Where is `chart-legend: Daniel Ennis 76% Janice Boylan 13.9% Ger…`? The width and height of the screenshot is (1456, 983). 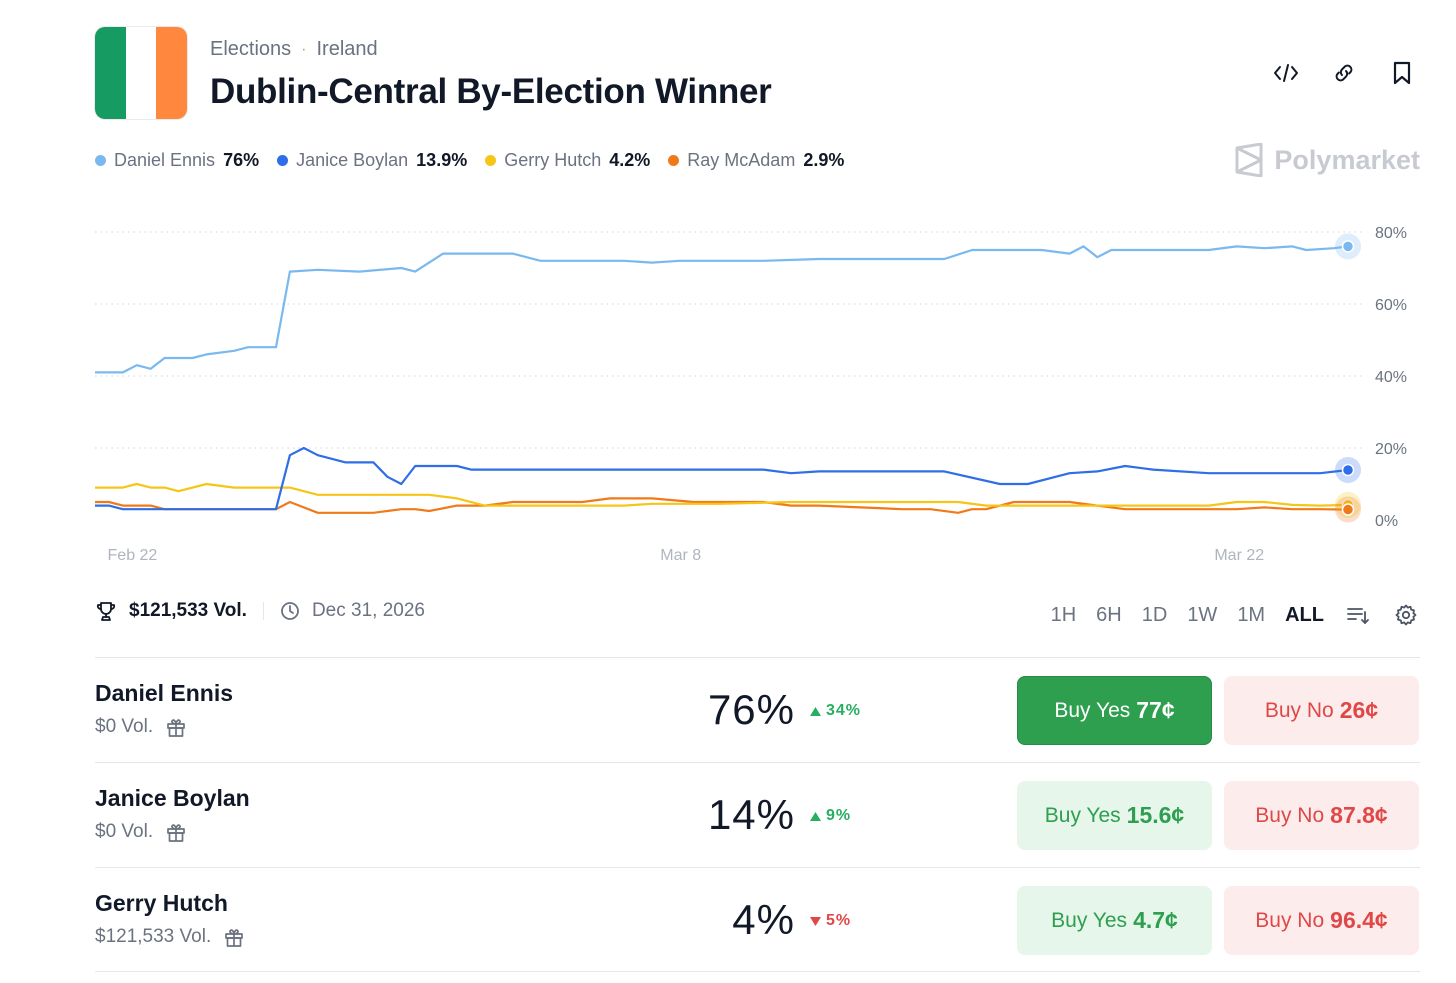 chart-legend: Daniel Ennis 76% Janice Boylan 13.9% Ger… is located at coordinates (469, 160).